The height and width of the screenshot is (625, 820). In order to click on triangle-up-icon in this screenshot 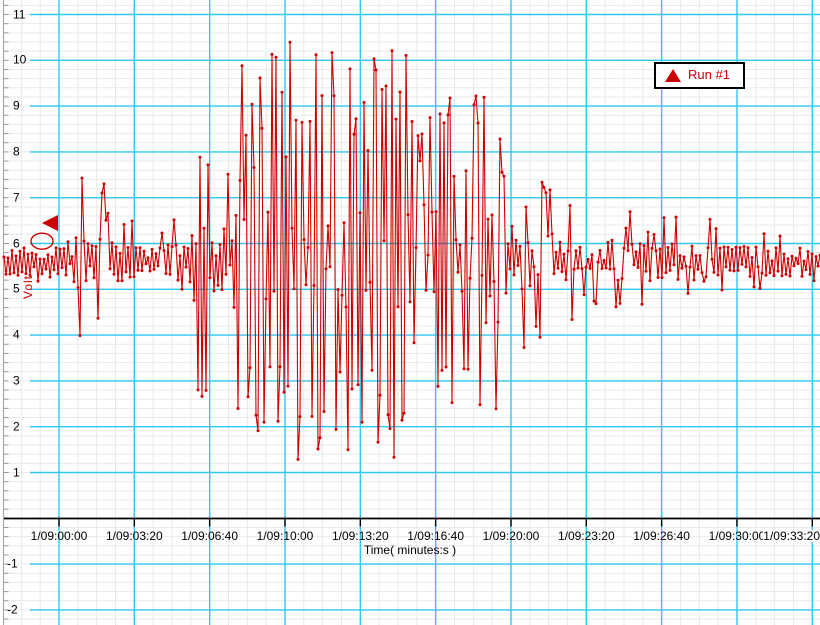, I will do `click(673, 75)`.